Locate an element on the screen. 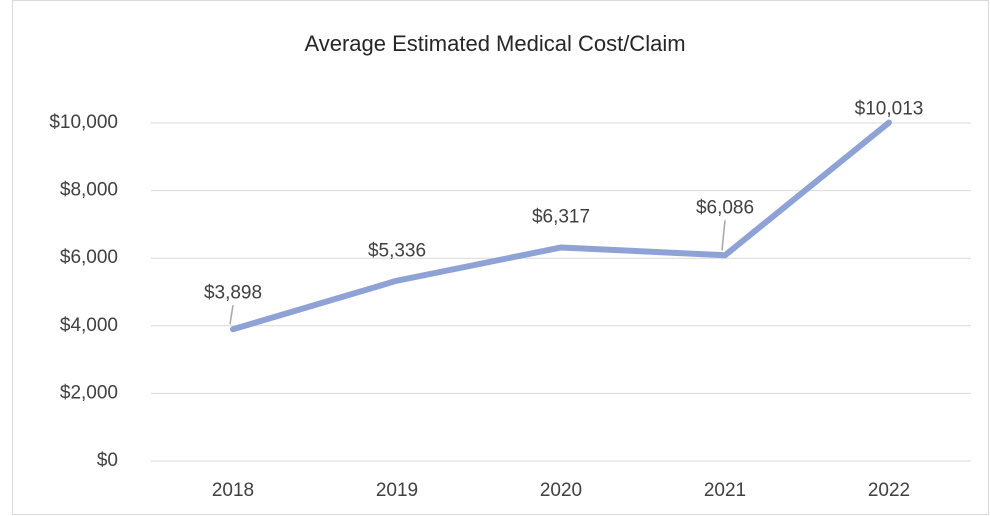 Image resolution: width=990 pixels, height=516 pixels. x-tick-label: 2020 is located at coordinates (561, 490).